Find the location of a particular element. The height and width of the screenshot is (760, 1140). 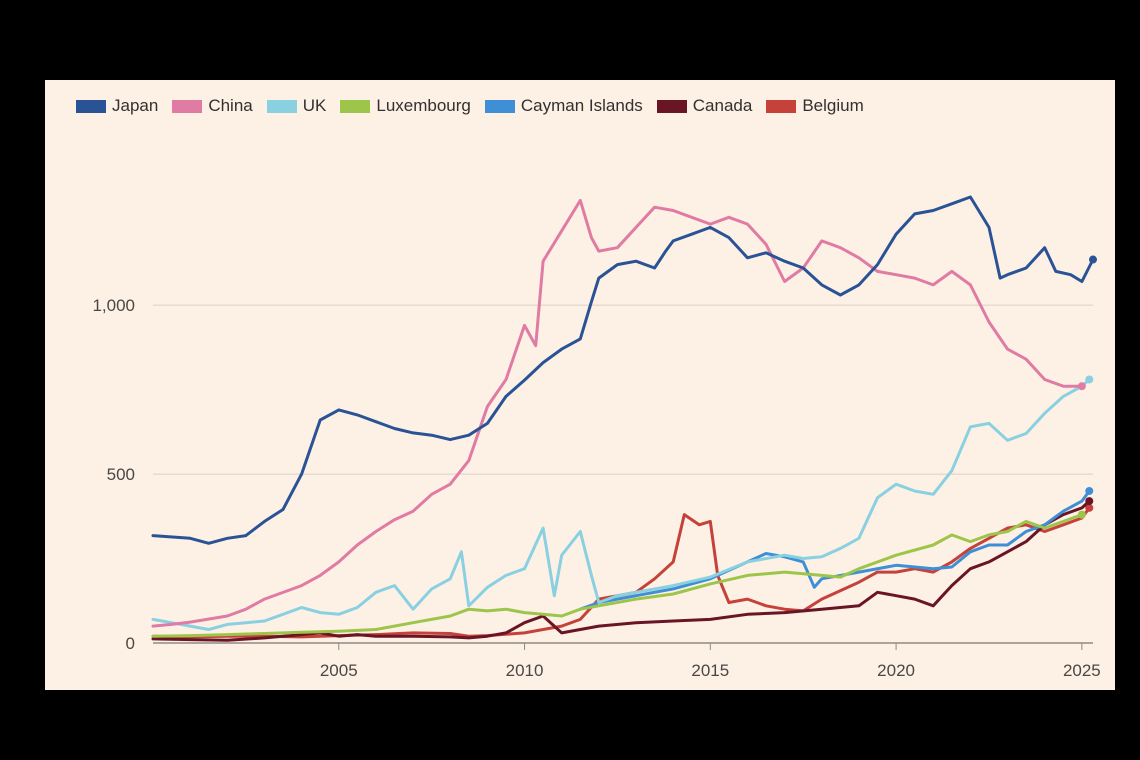

legend-label: China is located at coordinates (230, 105).